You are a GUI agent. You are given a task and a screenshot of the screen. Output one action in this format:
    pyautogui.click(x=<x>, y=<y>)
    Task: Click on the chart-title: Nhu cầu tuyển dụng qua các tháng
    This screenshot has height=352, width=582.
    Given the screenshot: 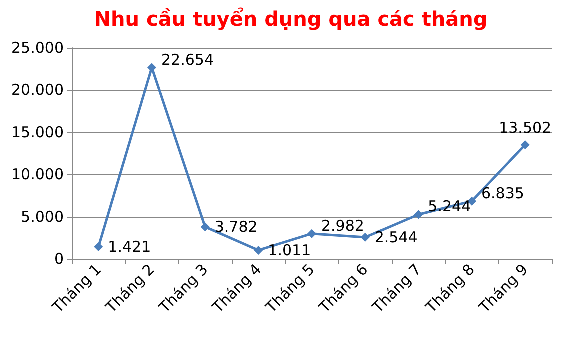 What is the action you would take?
    pyautogui.click(x=291, y=19)
    